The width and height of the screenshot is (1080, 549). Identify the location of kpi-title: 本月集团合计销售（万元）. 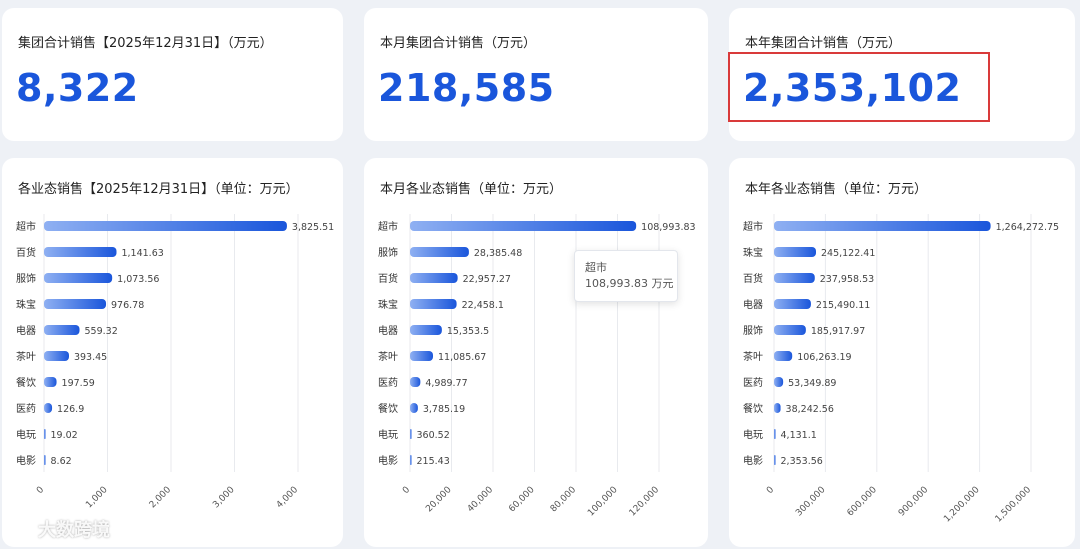
(458, 43).